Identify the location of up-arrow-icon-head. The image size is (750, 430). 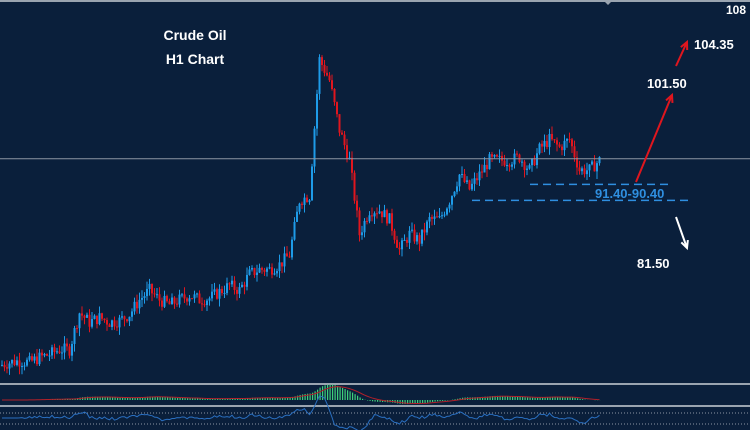
(669, 98).